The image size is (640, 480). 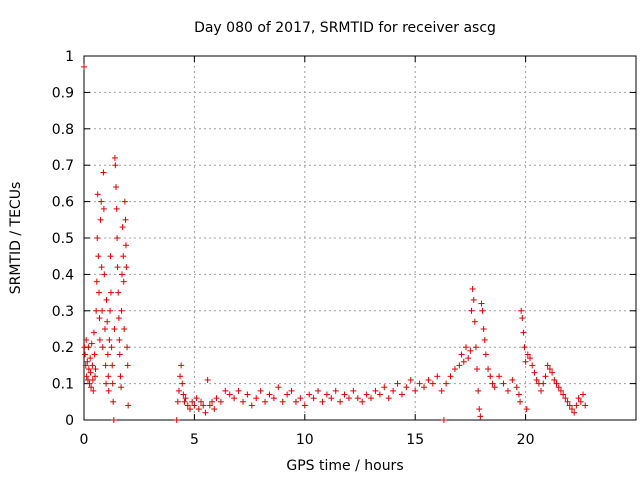 I want to click on x-tick-label: 0, so click(x=84, y=440).